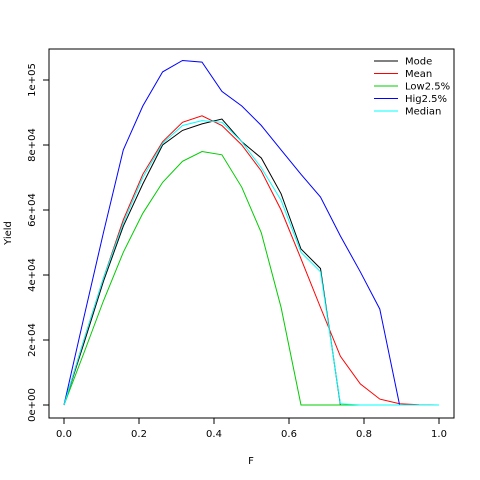 The width and height of the screenshot is (480, 480). What do you see at coordinates (64, 434) in the screenshot?
I see `x-tick-label: 0.0` at bounding box center [64, 434].